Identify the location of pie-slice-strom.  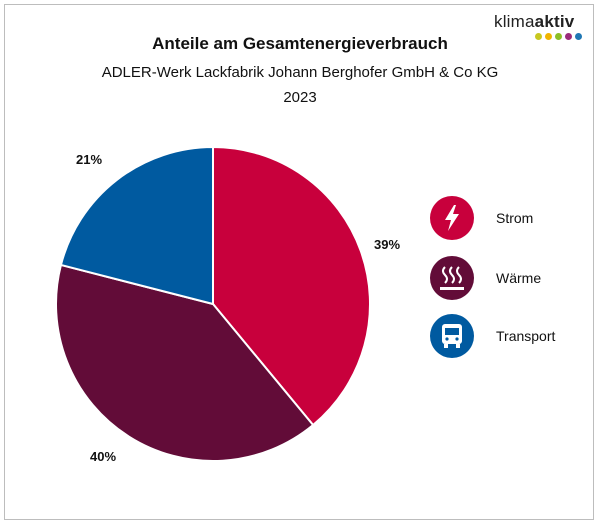
(291, 286).